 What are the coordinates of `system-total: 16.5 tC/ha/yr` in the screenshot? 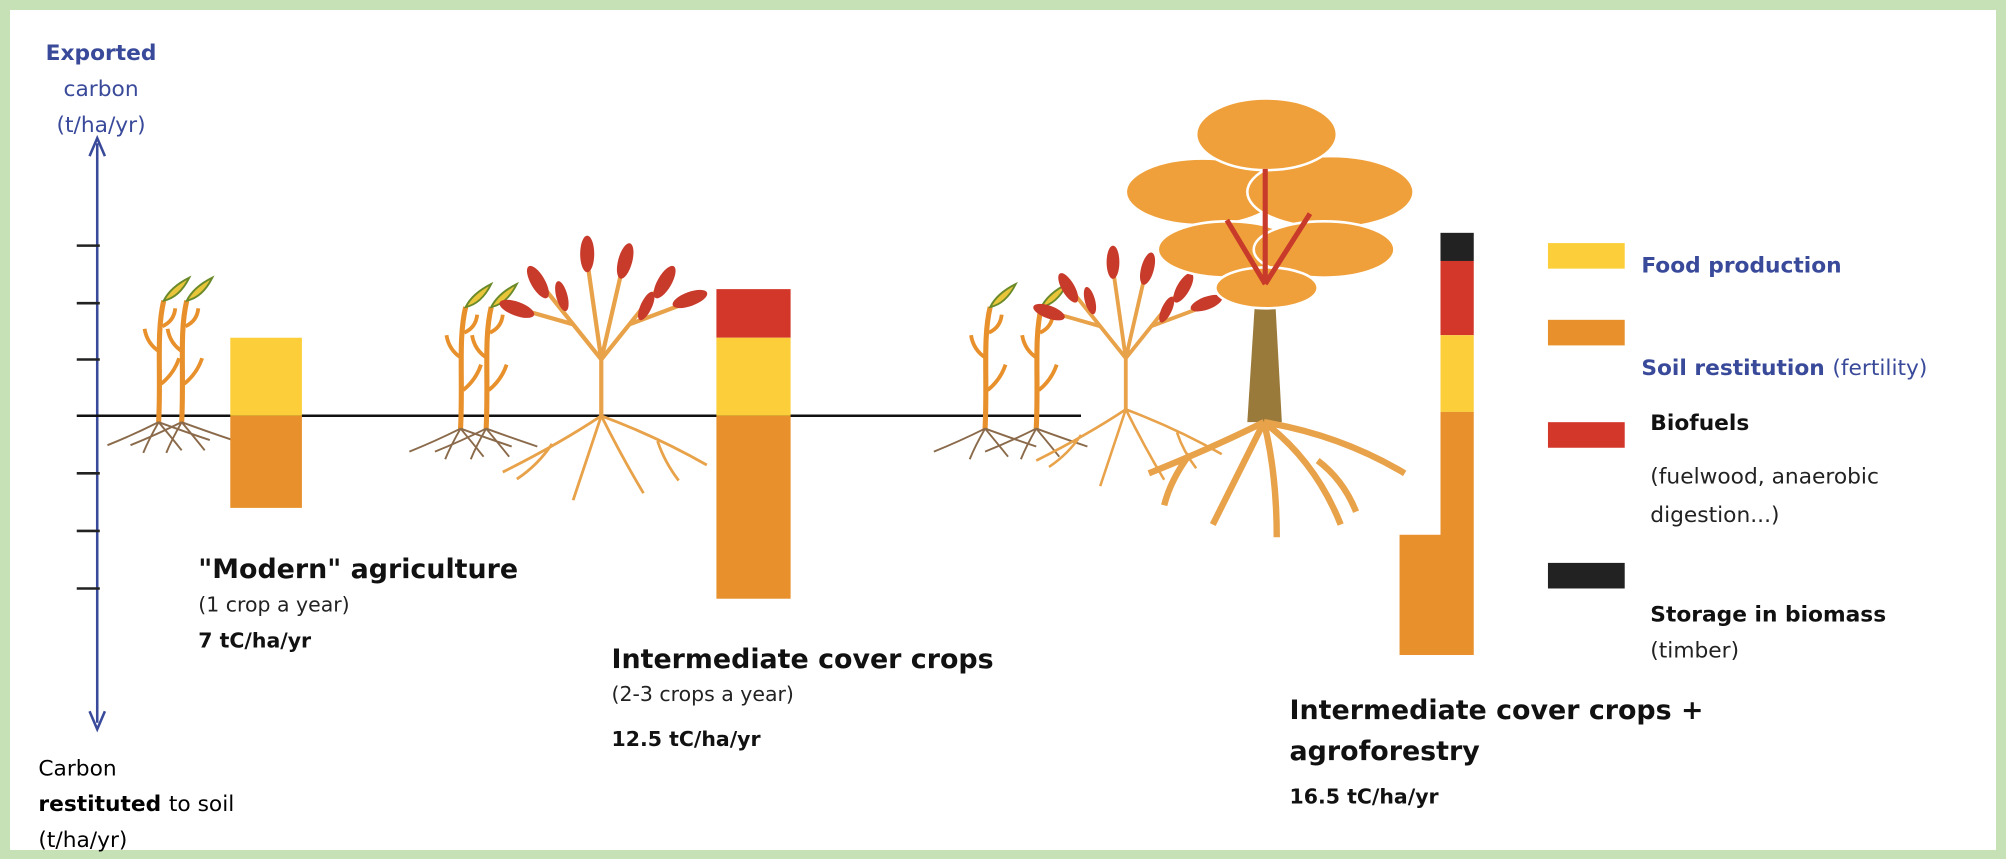 It's located at (1365, 796).